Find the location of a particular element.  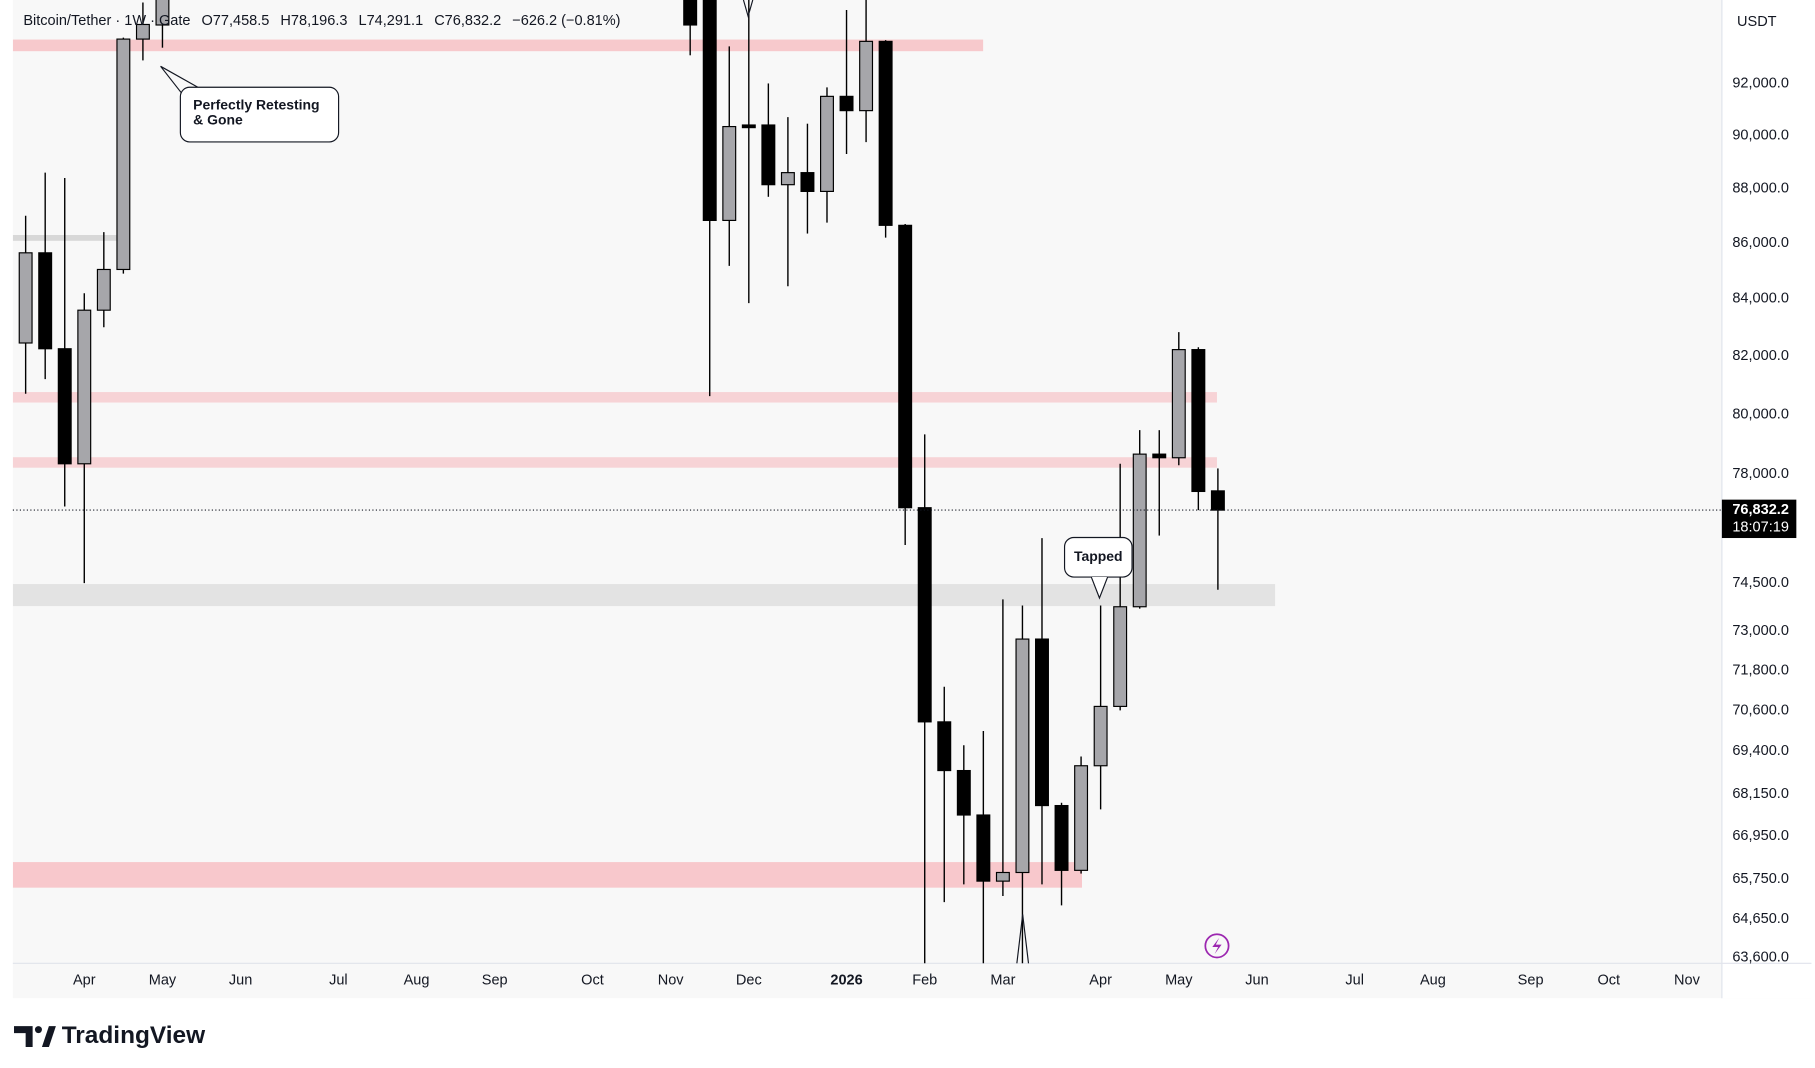

x-tick-label: Mar is located at coordinates (1002, 981).